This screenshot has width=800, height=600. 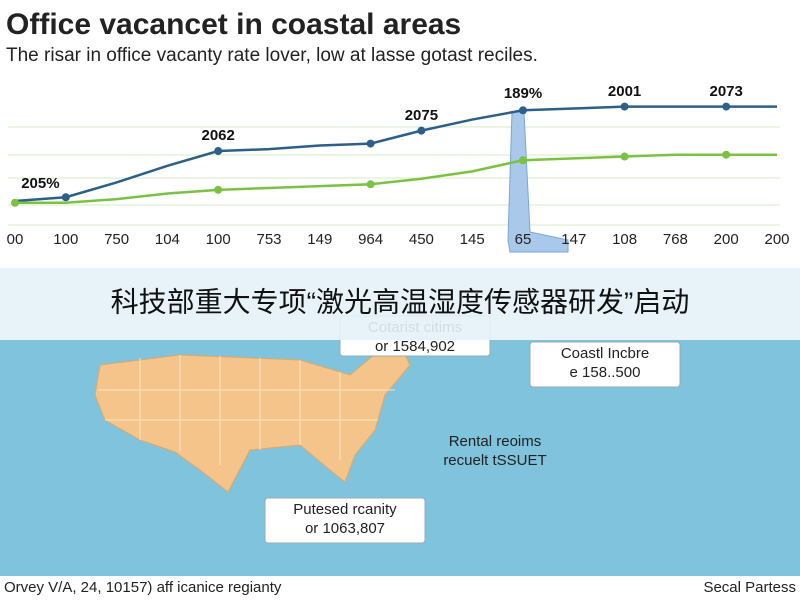 I want to click on data-annotation: 189%, so click(x=523, y=93).